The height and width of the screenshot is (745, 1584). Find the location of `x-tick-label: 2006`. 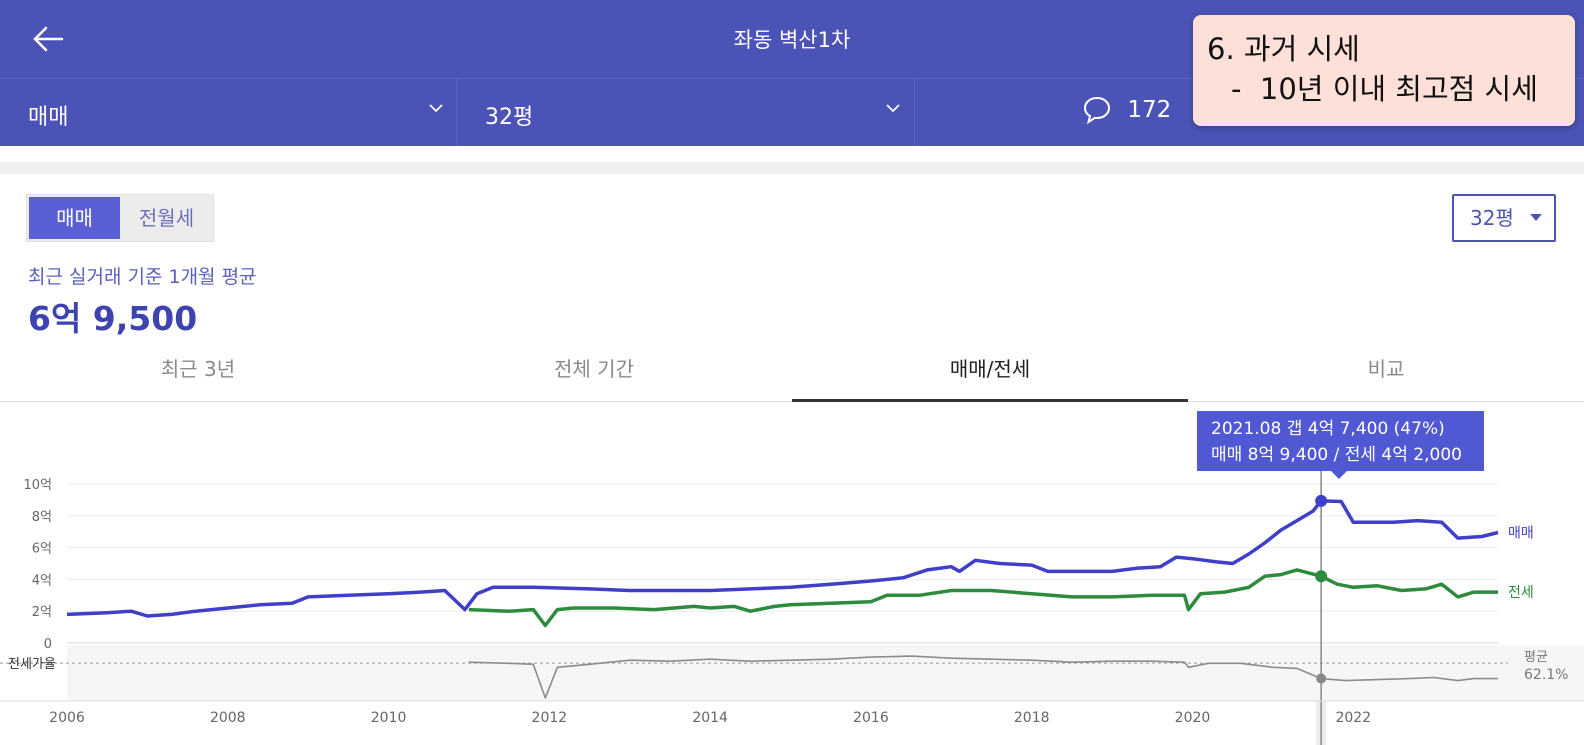

x-tick-label: 2006 is located at coordinates (67, 718).